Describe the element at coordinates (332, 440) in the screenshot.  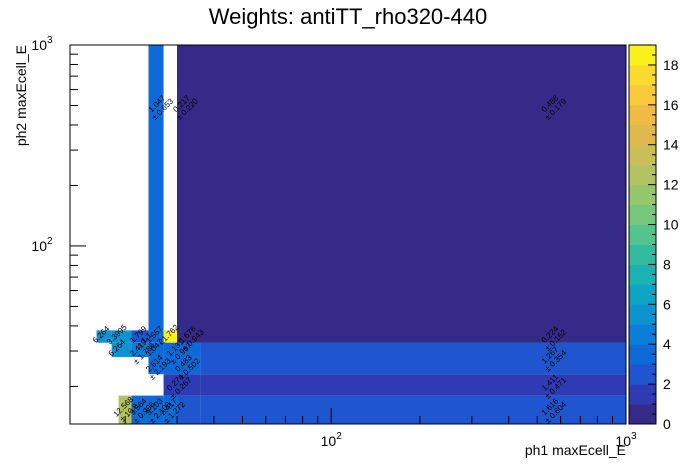
I see `x-tick-label: 102` at that location.